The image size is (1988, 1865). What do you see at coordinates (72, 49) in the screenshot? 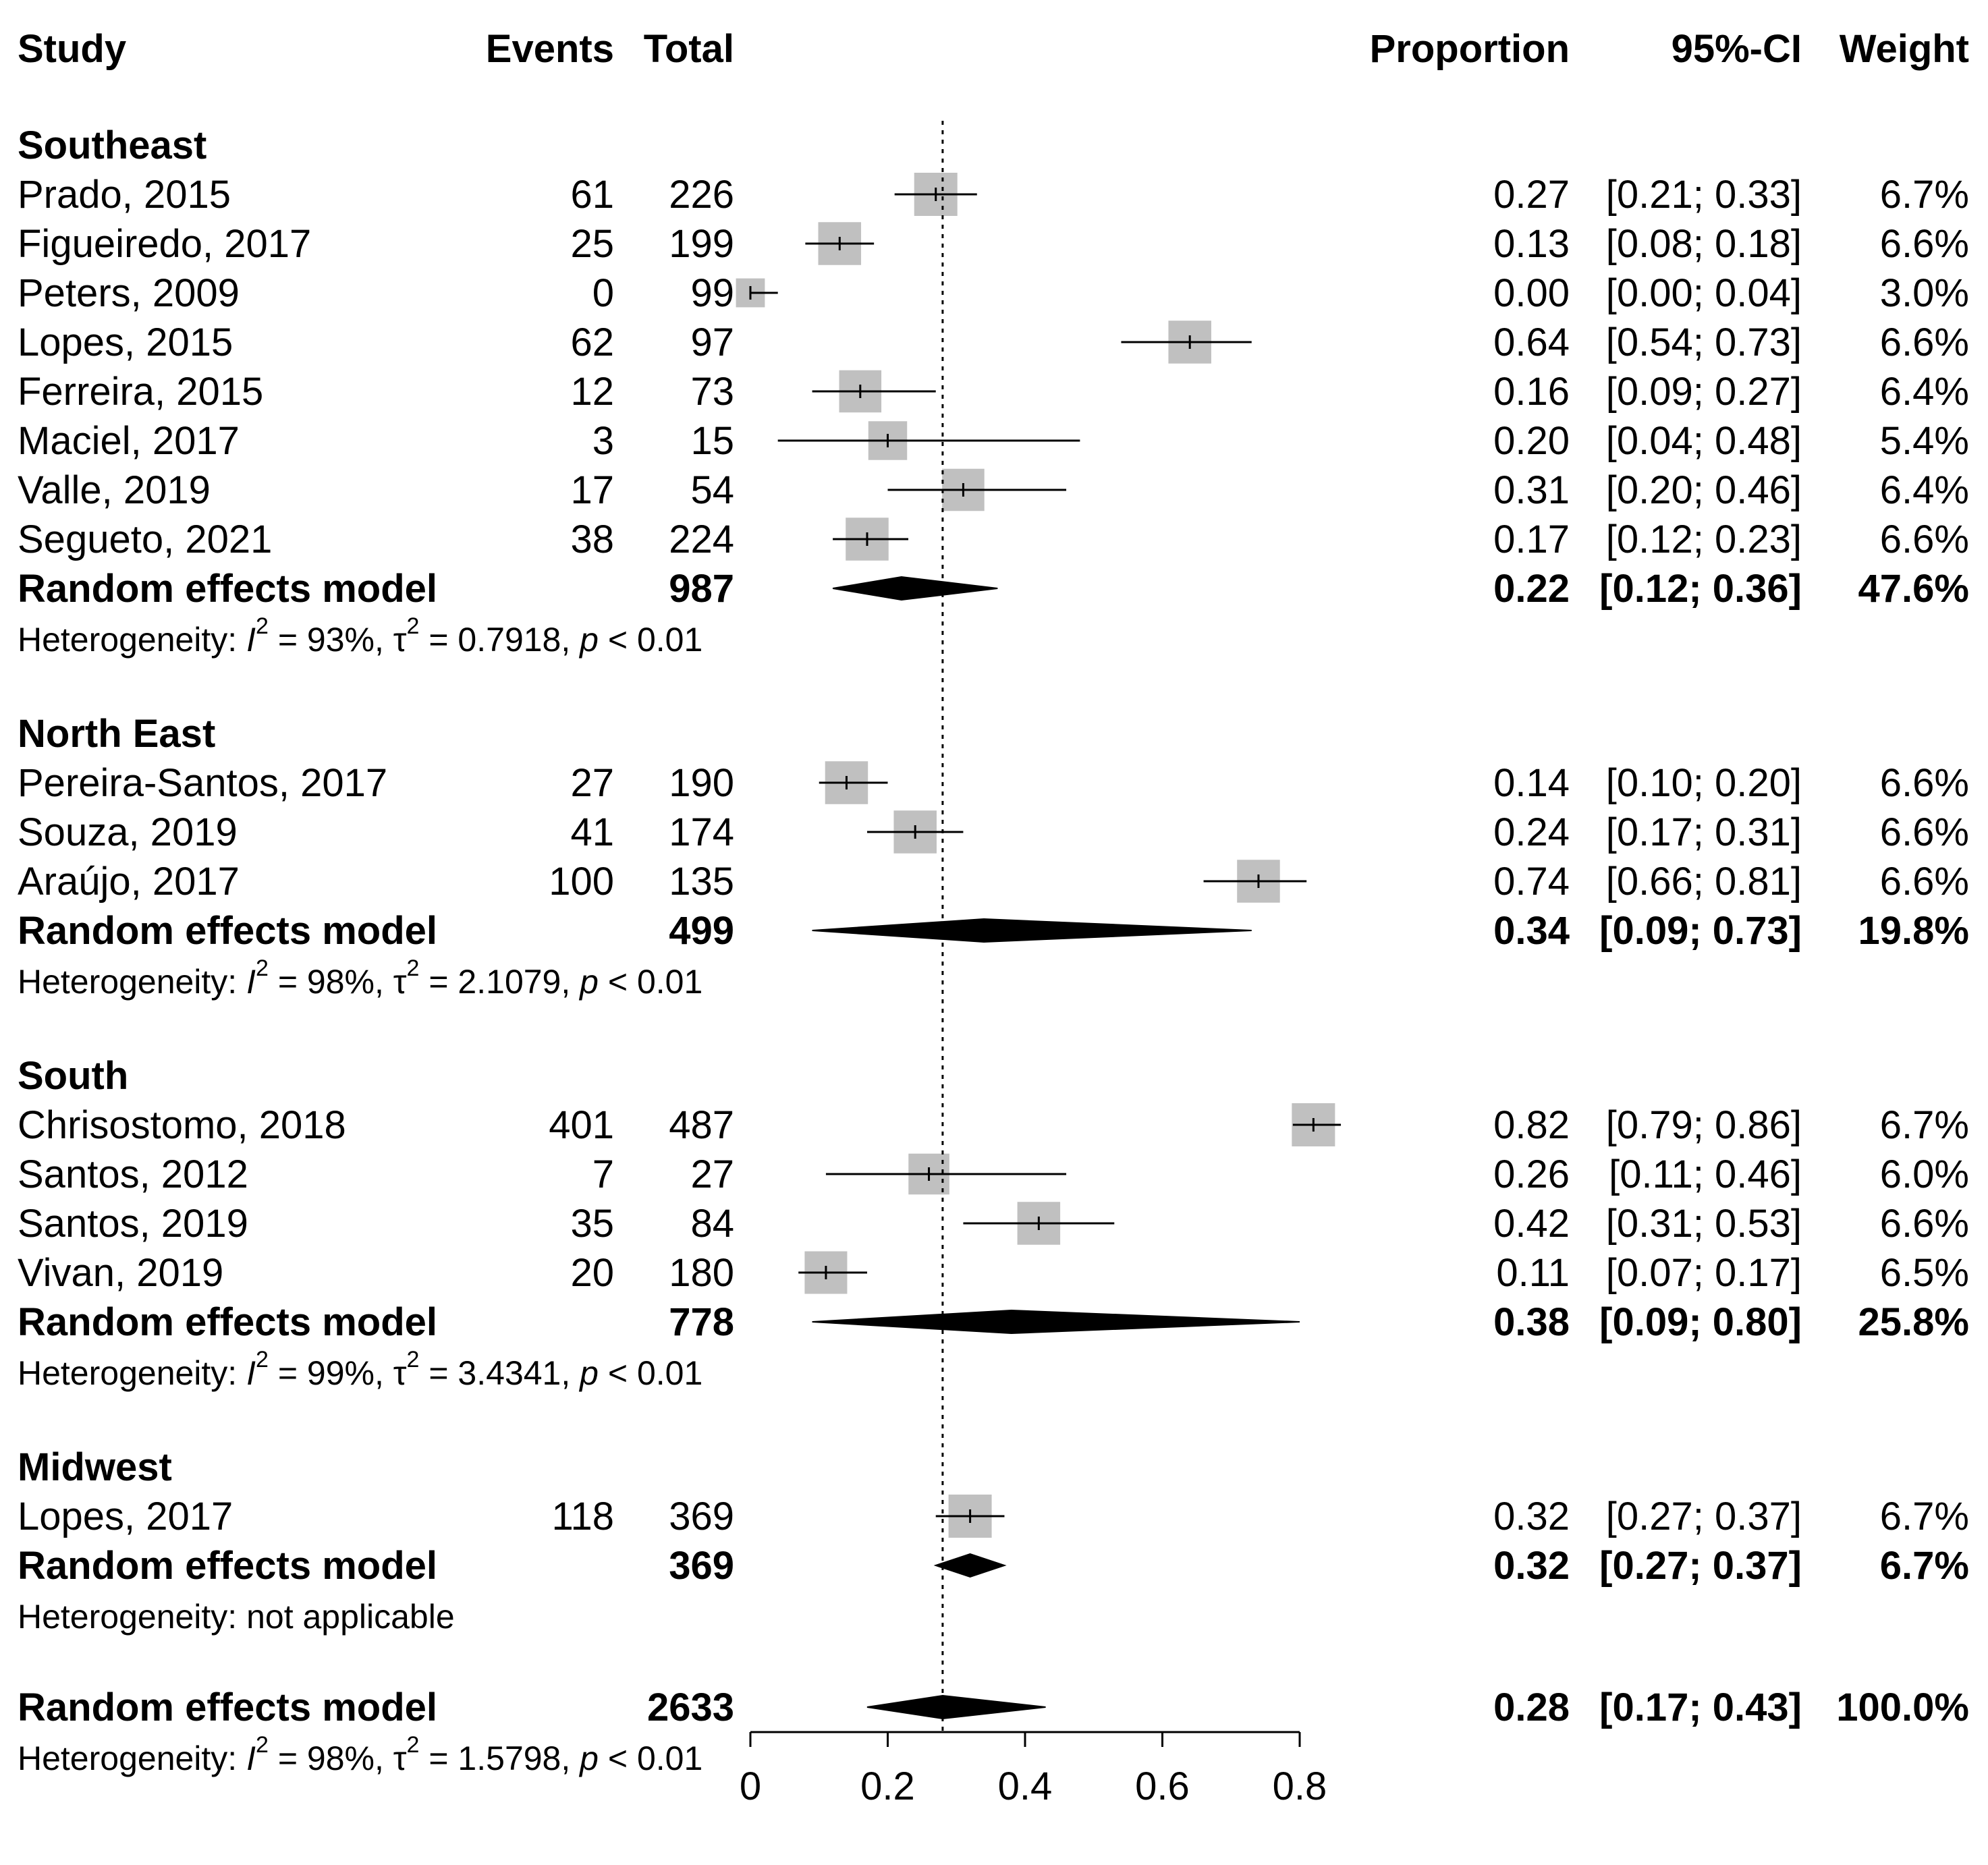
I see `header-study: Study` at bounding box center [72, 49].